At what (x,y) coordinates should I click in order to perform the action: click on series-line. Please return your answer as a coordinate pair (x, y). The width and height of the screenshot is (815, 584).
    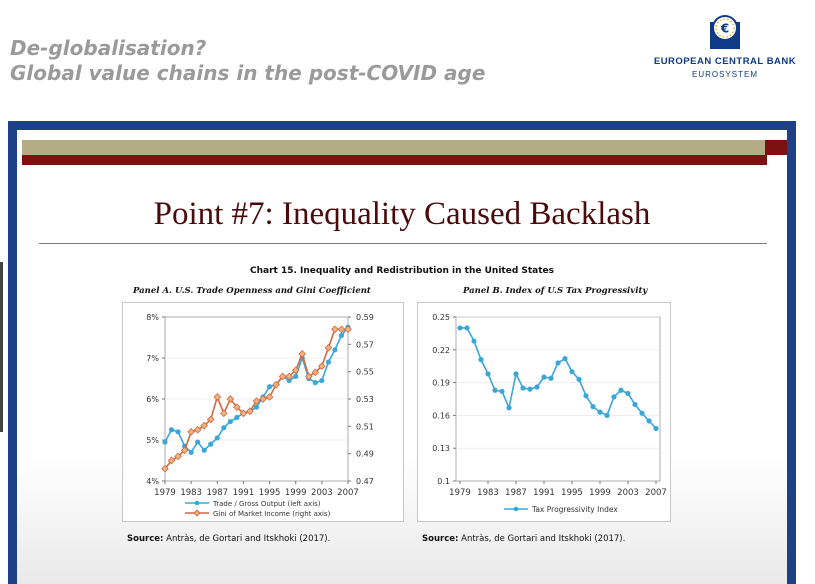
    Looking at the image, I should click on (558, 378).